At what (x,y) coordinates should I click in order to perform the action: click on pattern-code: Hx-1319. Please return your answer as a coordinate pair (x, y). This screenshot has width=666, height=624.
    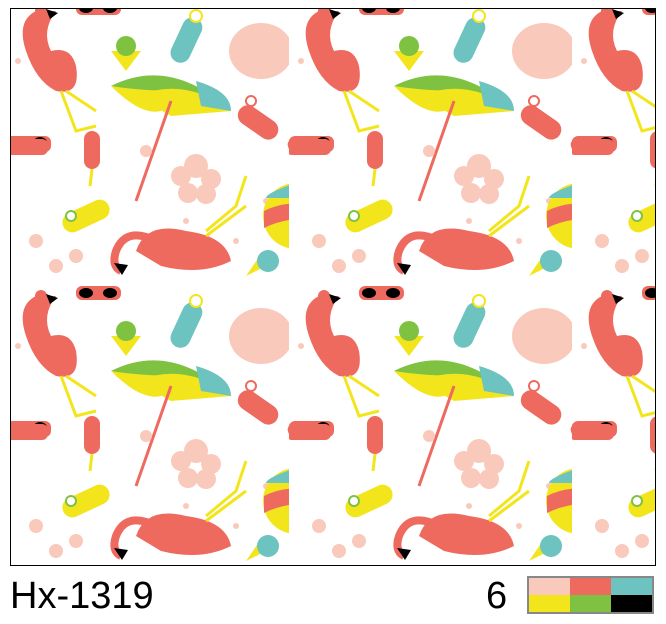
    Looking at the image, I should click on (82, 596).